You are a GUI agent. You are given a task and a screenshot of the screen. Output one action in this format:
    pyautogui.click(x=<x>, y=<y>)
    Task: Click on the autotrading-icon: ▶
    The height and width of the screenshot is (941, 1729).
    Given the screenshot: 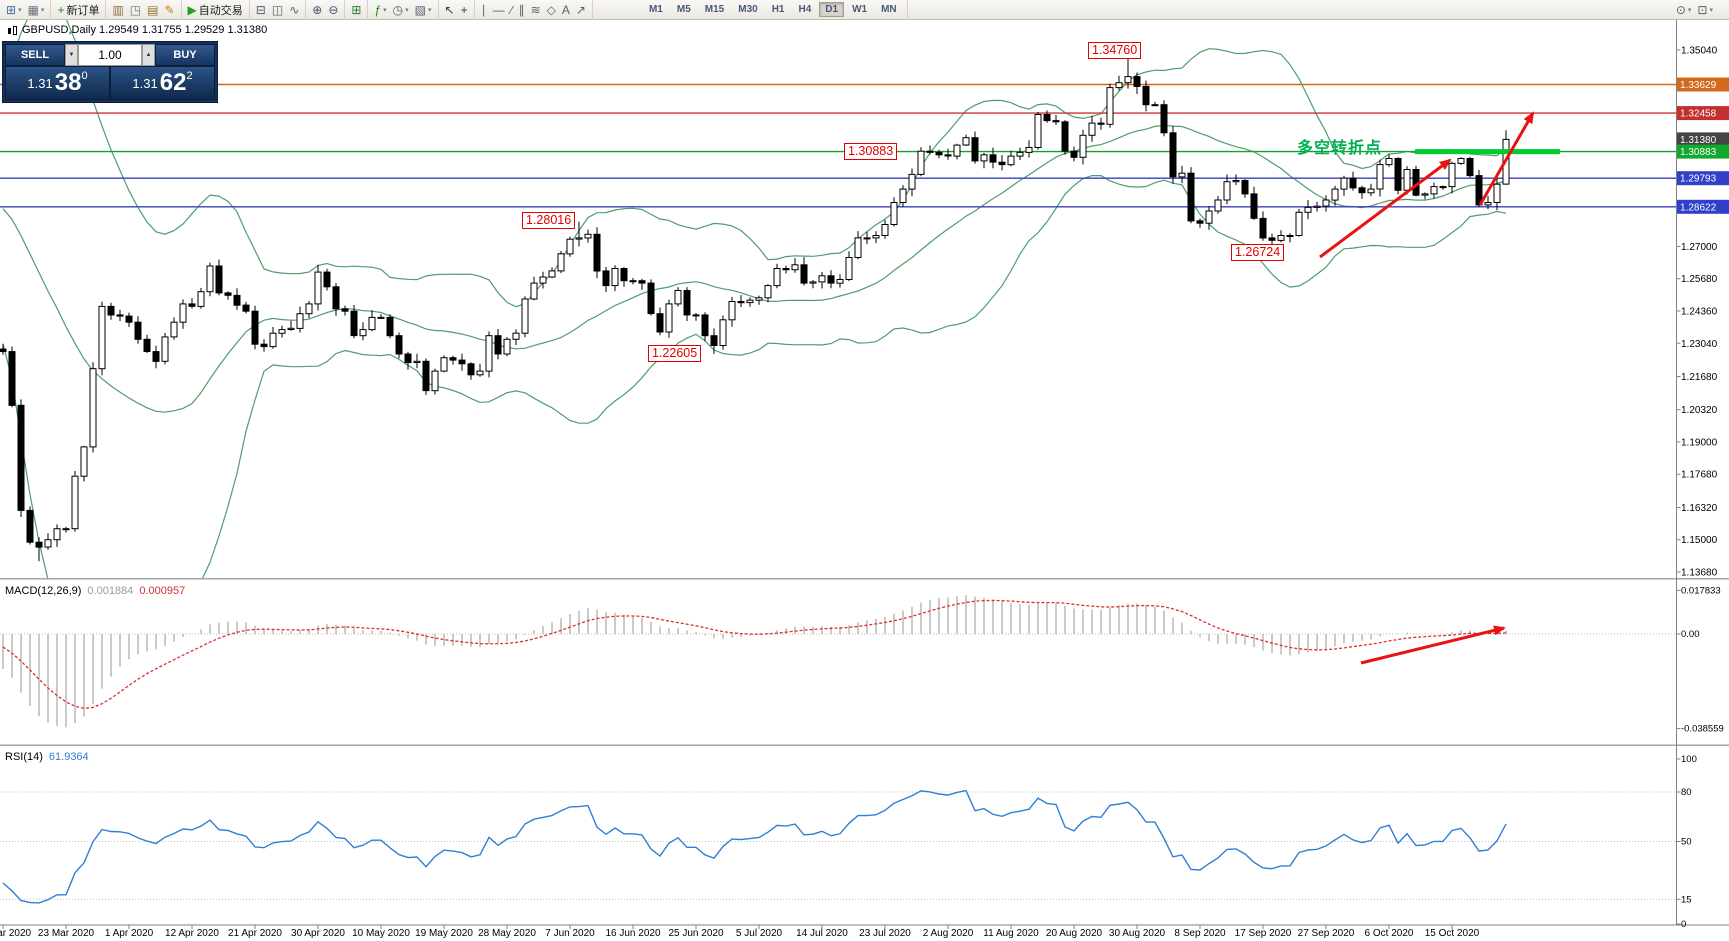 What is the action you would take?
    pyautogui.click(x=192, y=9)
    